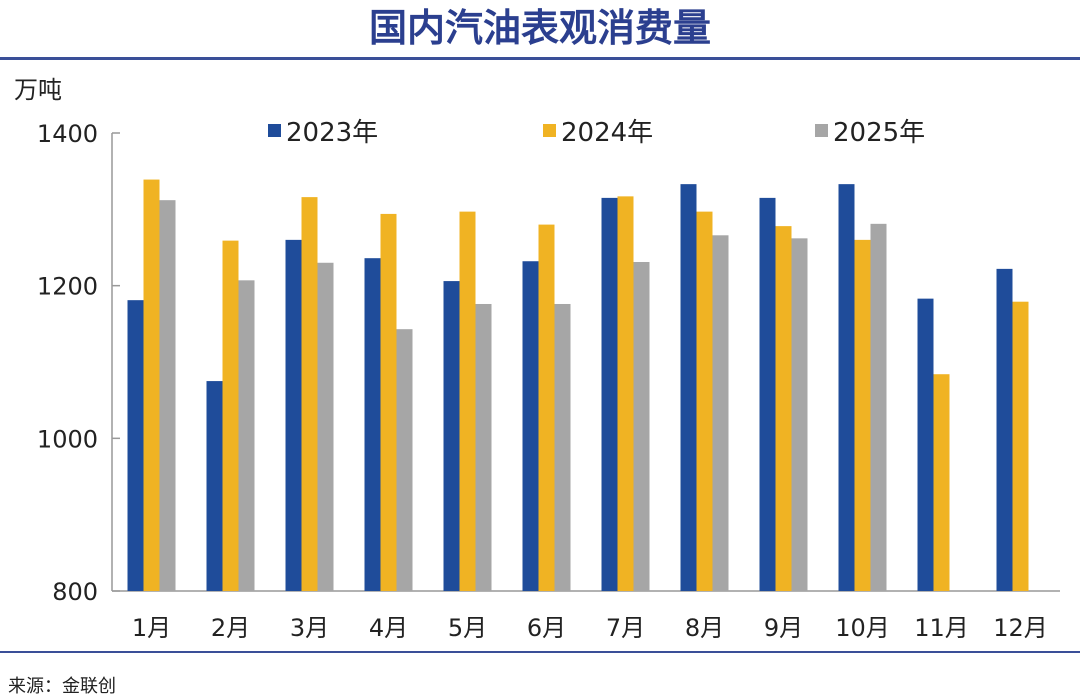 The image size is (1080, 700). Describe the element at coordinates (372, 424) in the screenshot. I see `bar-2023年-4月` at that location.